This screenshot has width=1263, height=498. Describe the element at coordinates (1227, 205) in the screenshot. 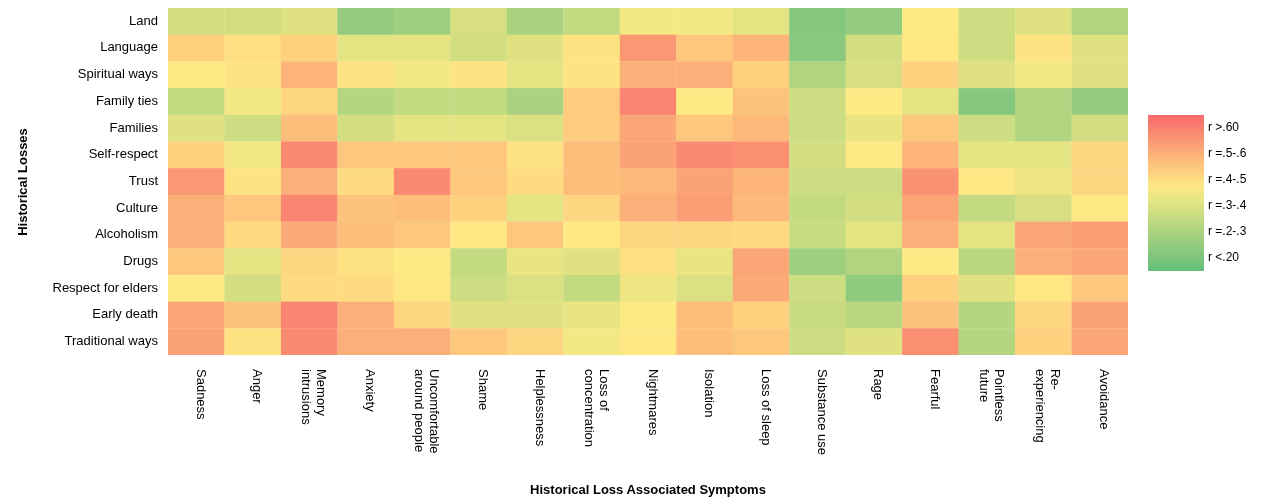

I see `color-bar-label: r =.3-.4` at that location.